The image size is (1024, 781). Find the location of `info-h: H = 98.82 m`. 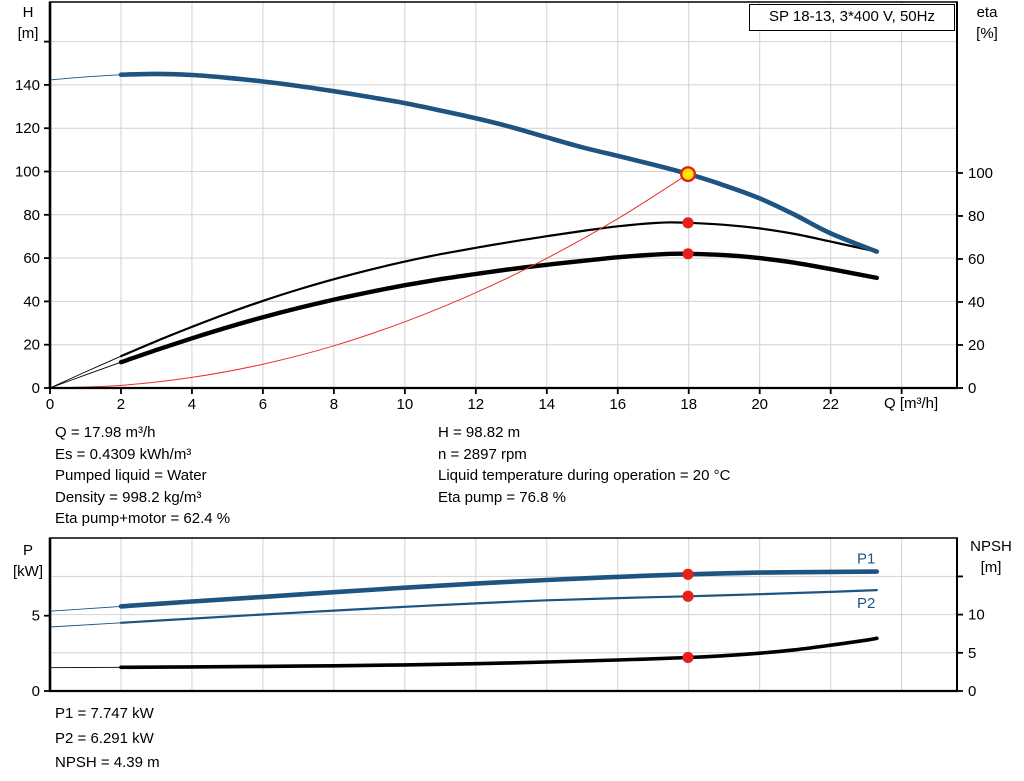

info-h: H = 98.82 m is located at coordinates (479, 432).